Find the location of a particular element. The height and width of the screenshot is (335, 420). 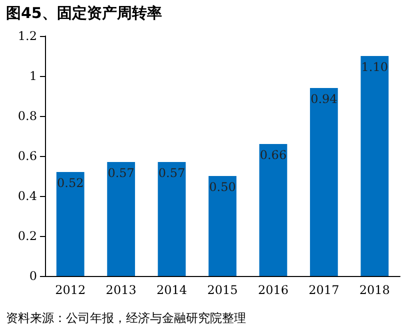

y-tick-label: 1 is located at coordinates (33, 76).